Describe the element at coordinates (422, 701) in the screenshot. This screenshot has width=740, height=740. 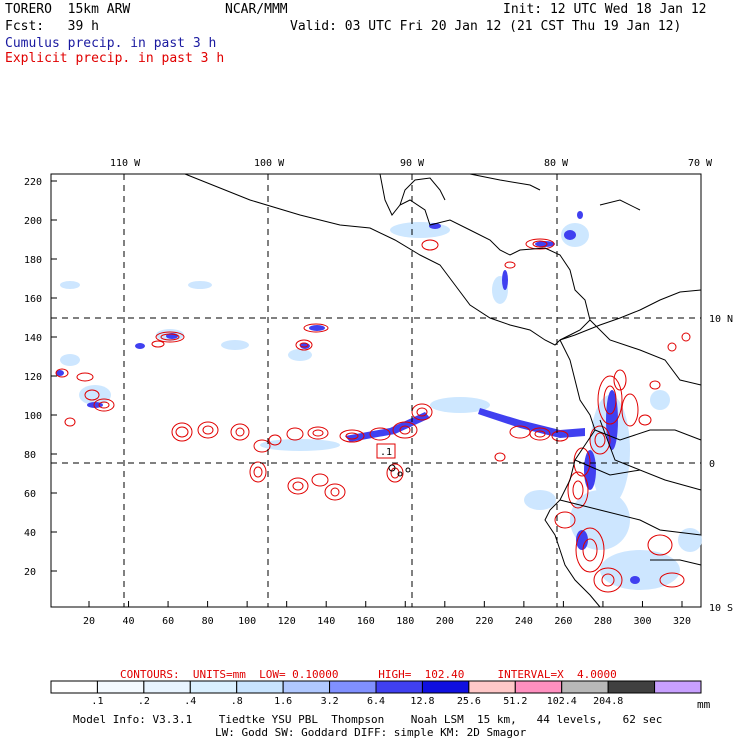
I see `colorbar-label: 12.8` at that location.